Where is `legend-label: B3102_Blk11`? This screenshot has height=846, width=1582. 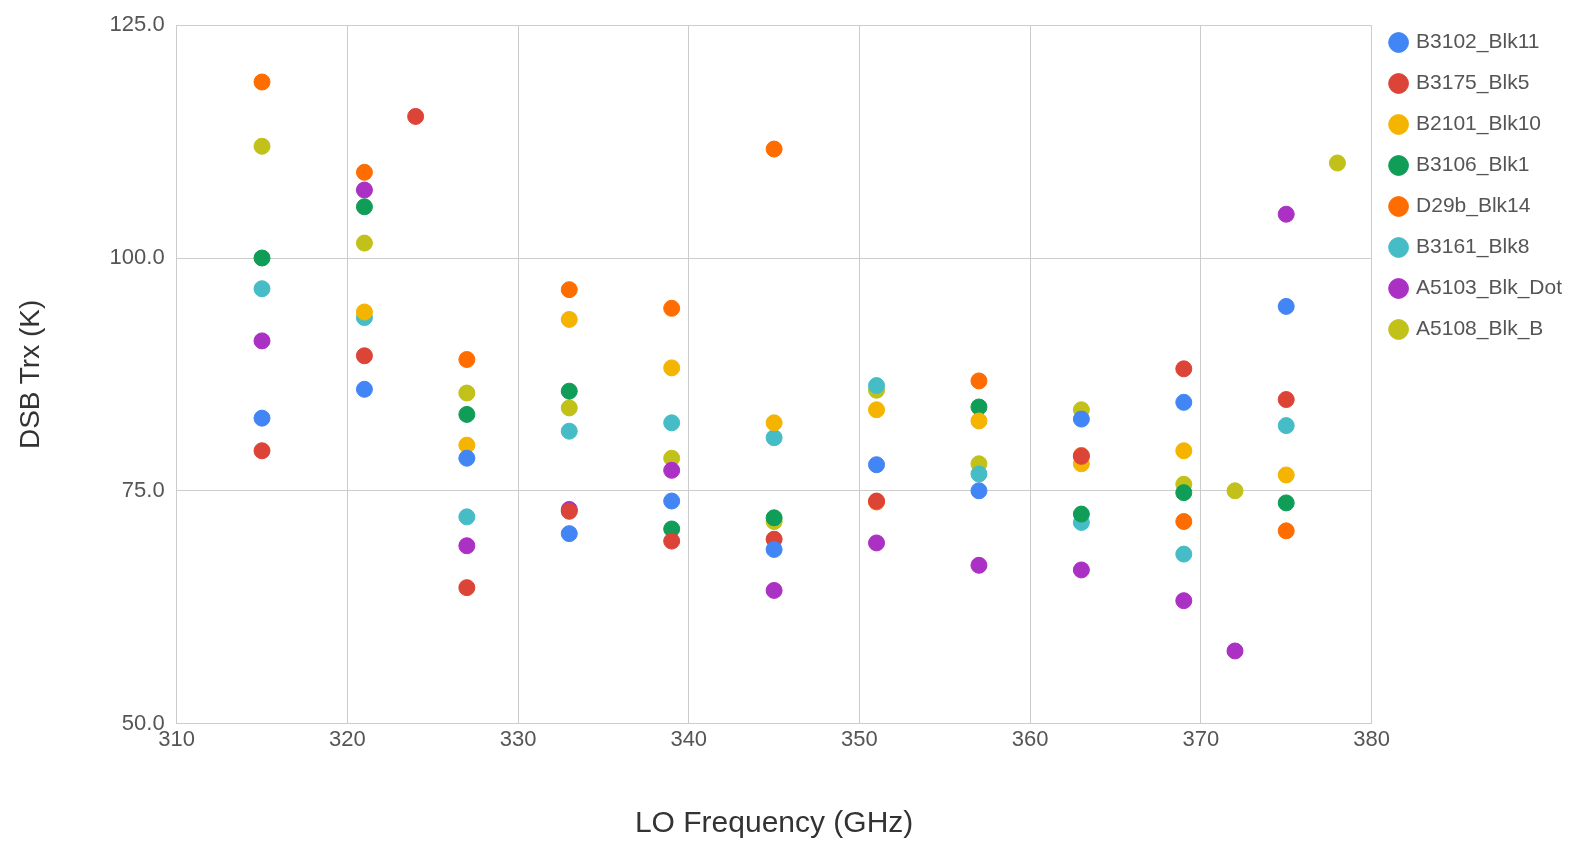
legend-label: B3102_Blk11 is located at coordinates (1478, 41).